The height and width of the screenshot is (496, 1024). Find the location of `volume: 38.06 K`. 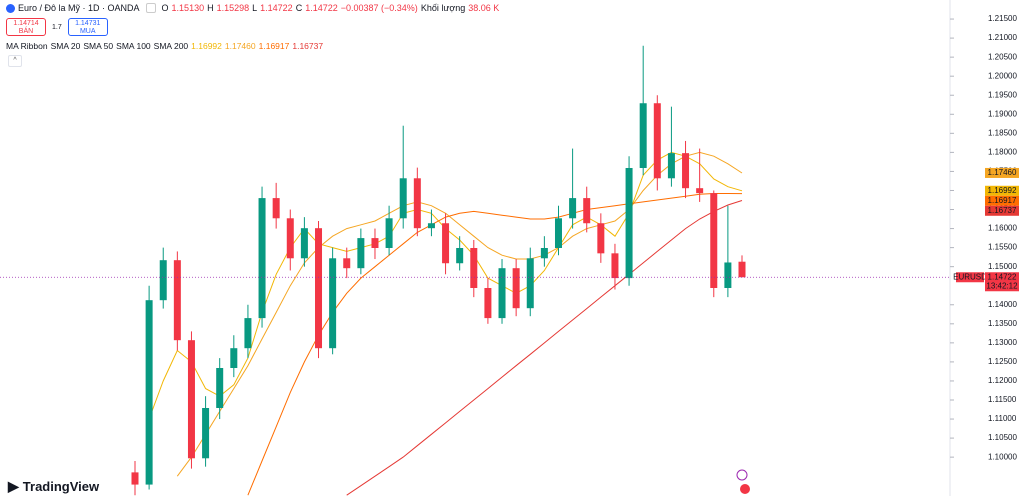

volume: 38.06 K is located at coordinates (484, 8).